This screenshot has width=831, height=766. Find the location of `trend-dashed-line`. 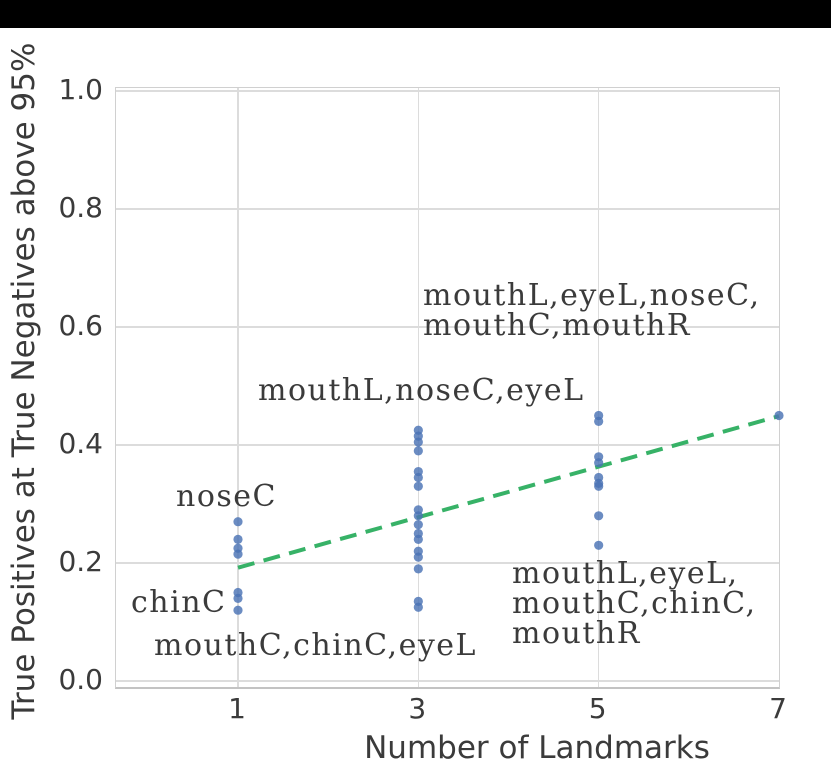

trend-dashed-line is located at coordinates (508, 492).